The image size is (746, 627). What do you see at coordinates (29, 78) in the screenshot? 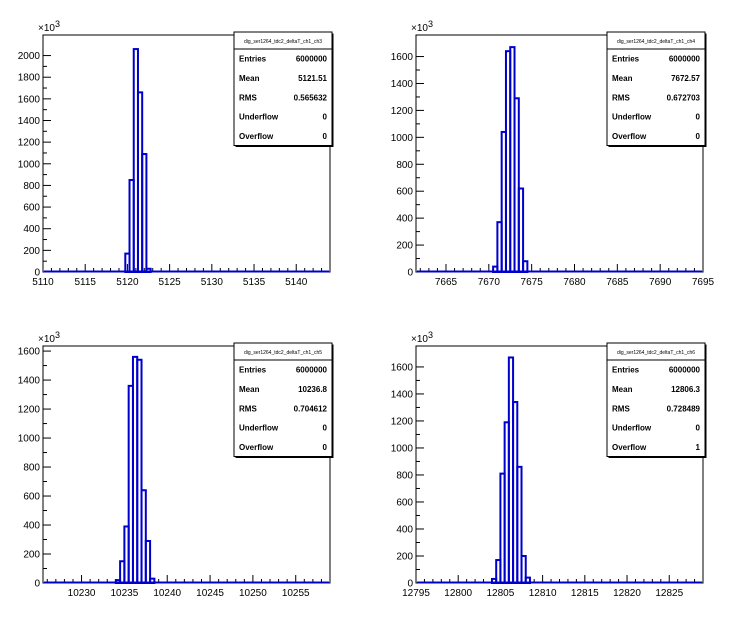
I see `y-tick-label: 1800` at bounding box center [29, 78].